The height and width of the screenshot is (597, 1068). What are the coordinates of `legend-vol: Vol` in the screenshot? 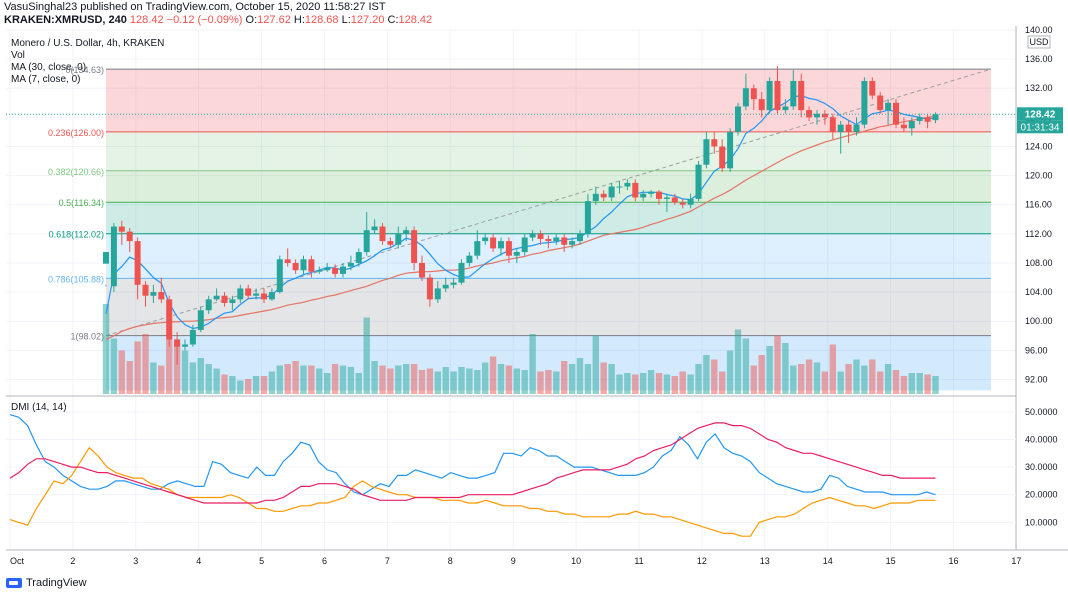 It's located at (18, 55).